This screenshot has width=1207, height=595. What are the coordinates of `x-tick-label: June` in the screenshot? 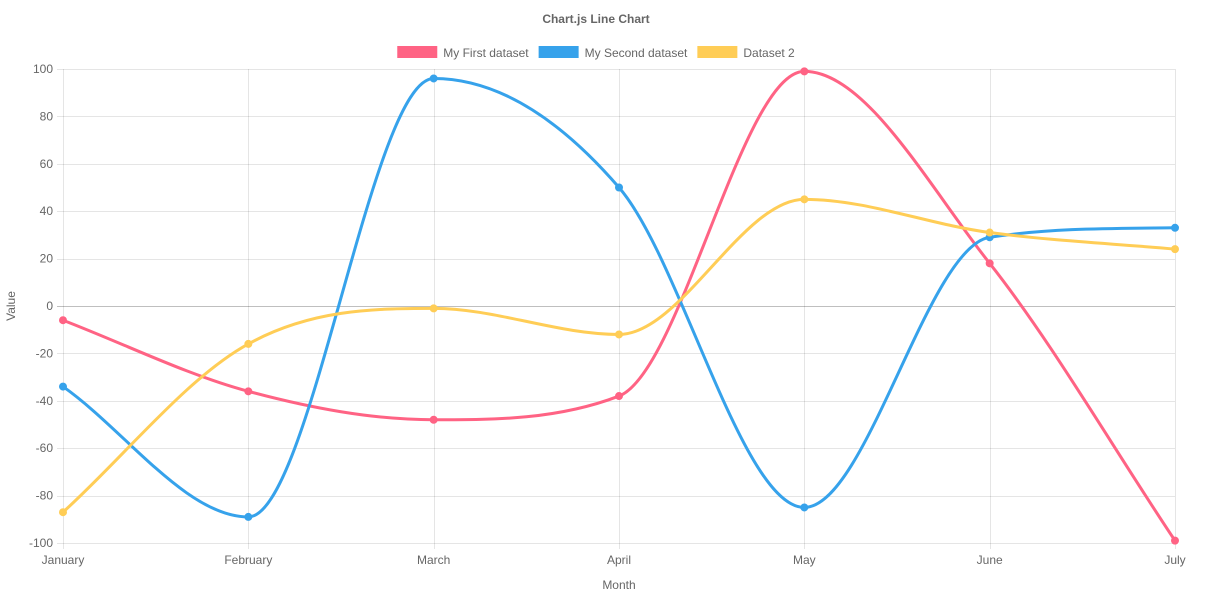 It's located at (990, 560).